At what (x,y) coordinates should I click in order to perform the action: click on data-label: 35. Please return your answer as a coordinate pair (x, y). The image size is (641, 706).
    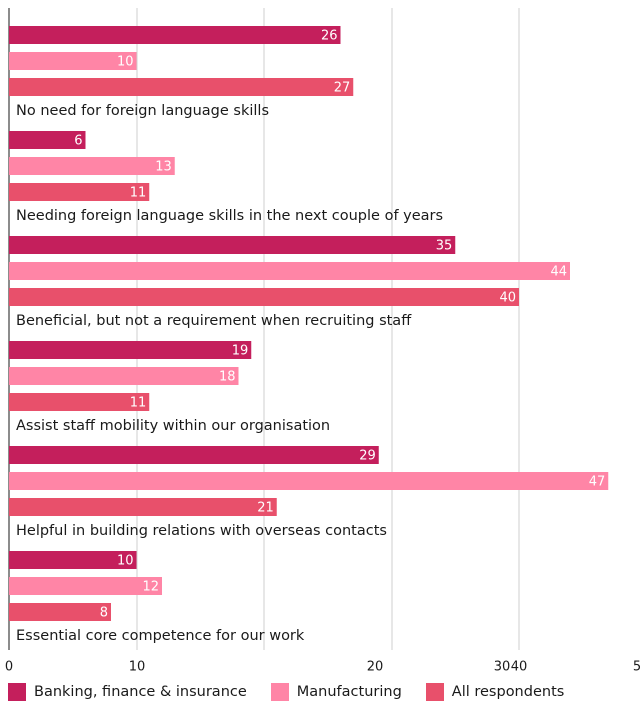
    Looking at the image, I should click on (444, 246).